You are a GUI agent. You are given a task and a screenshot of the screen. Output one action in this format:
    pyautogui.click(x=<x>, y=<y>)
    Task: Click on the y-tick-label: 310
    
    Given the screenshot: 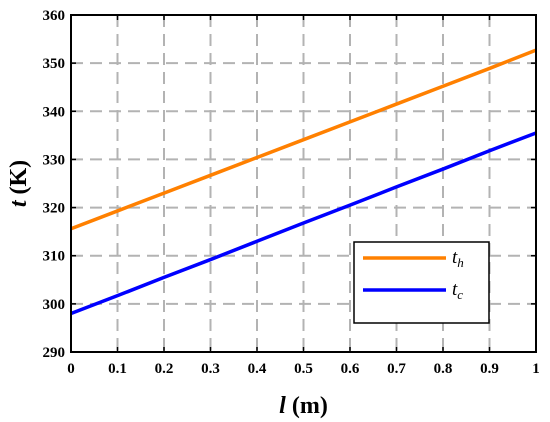 What is the action you would take?
    pyautogui.click(x=54, y=257)
    